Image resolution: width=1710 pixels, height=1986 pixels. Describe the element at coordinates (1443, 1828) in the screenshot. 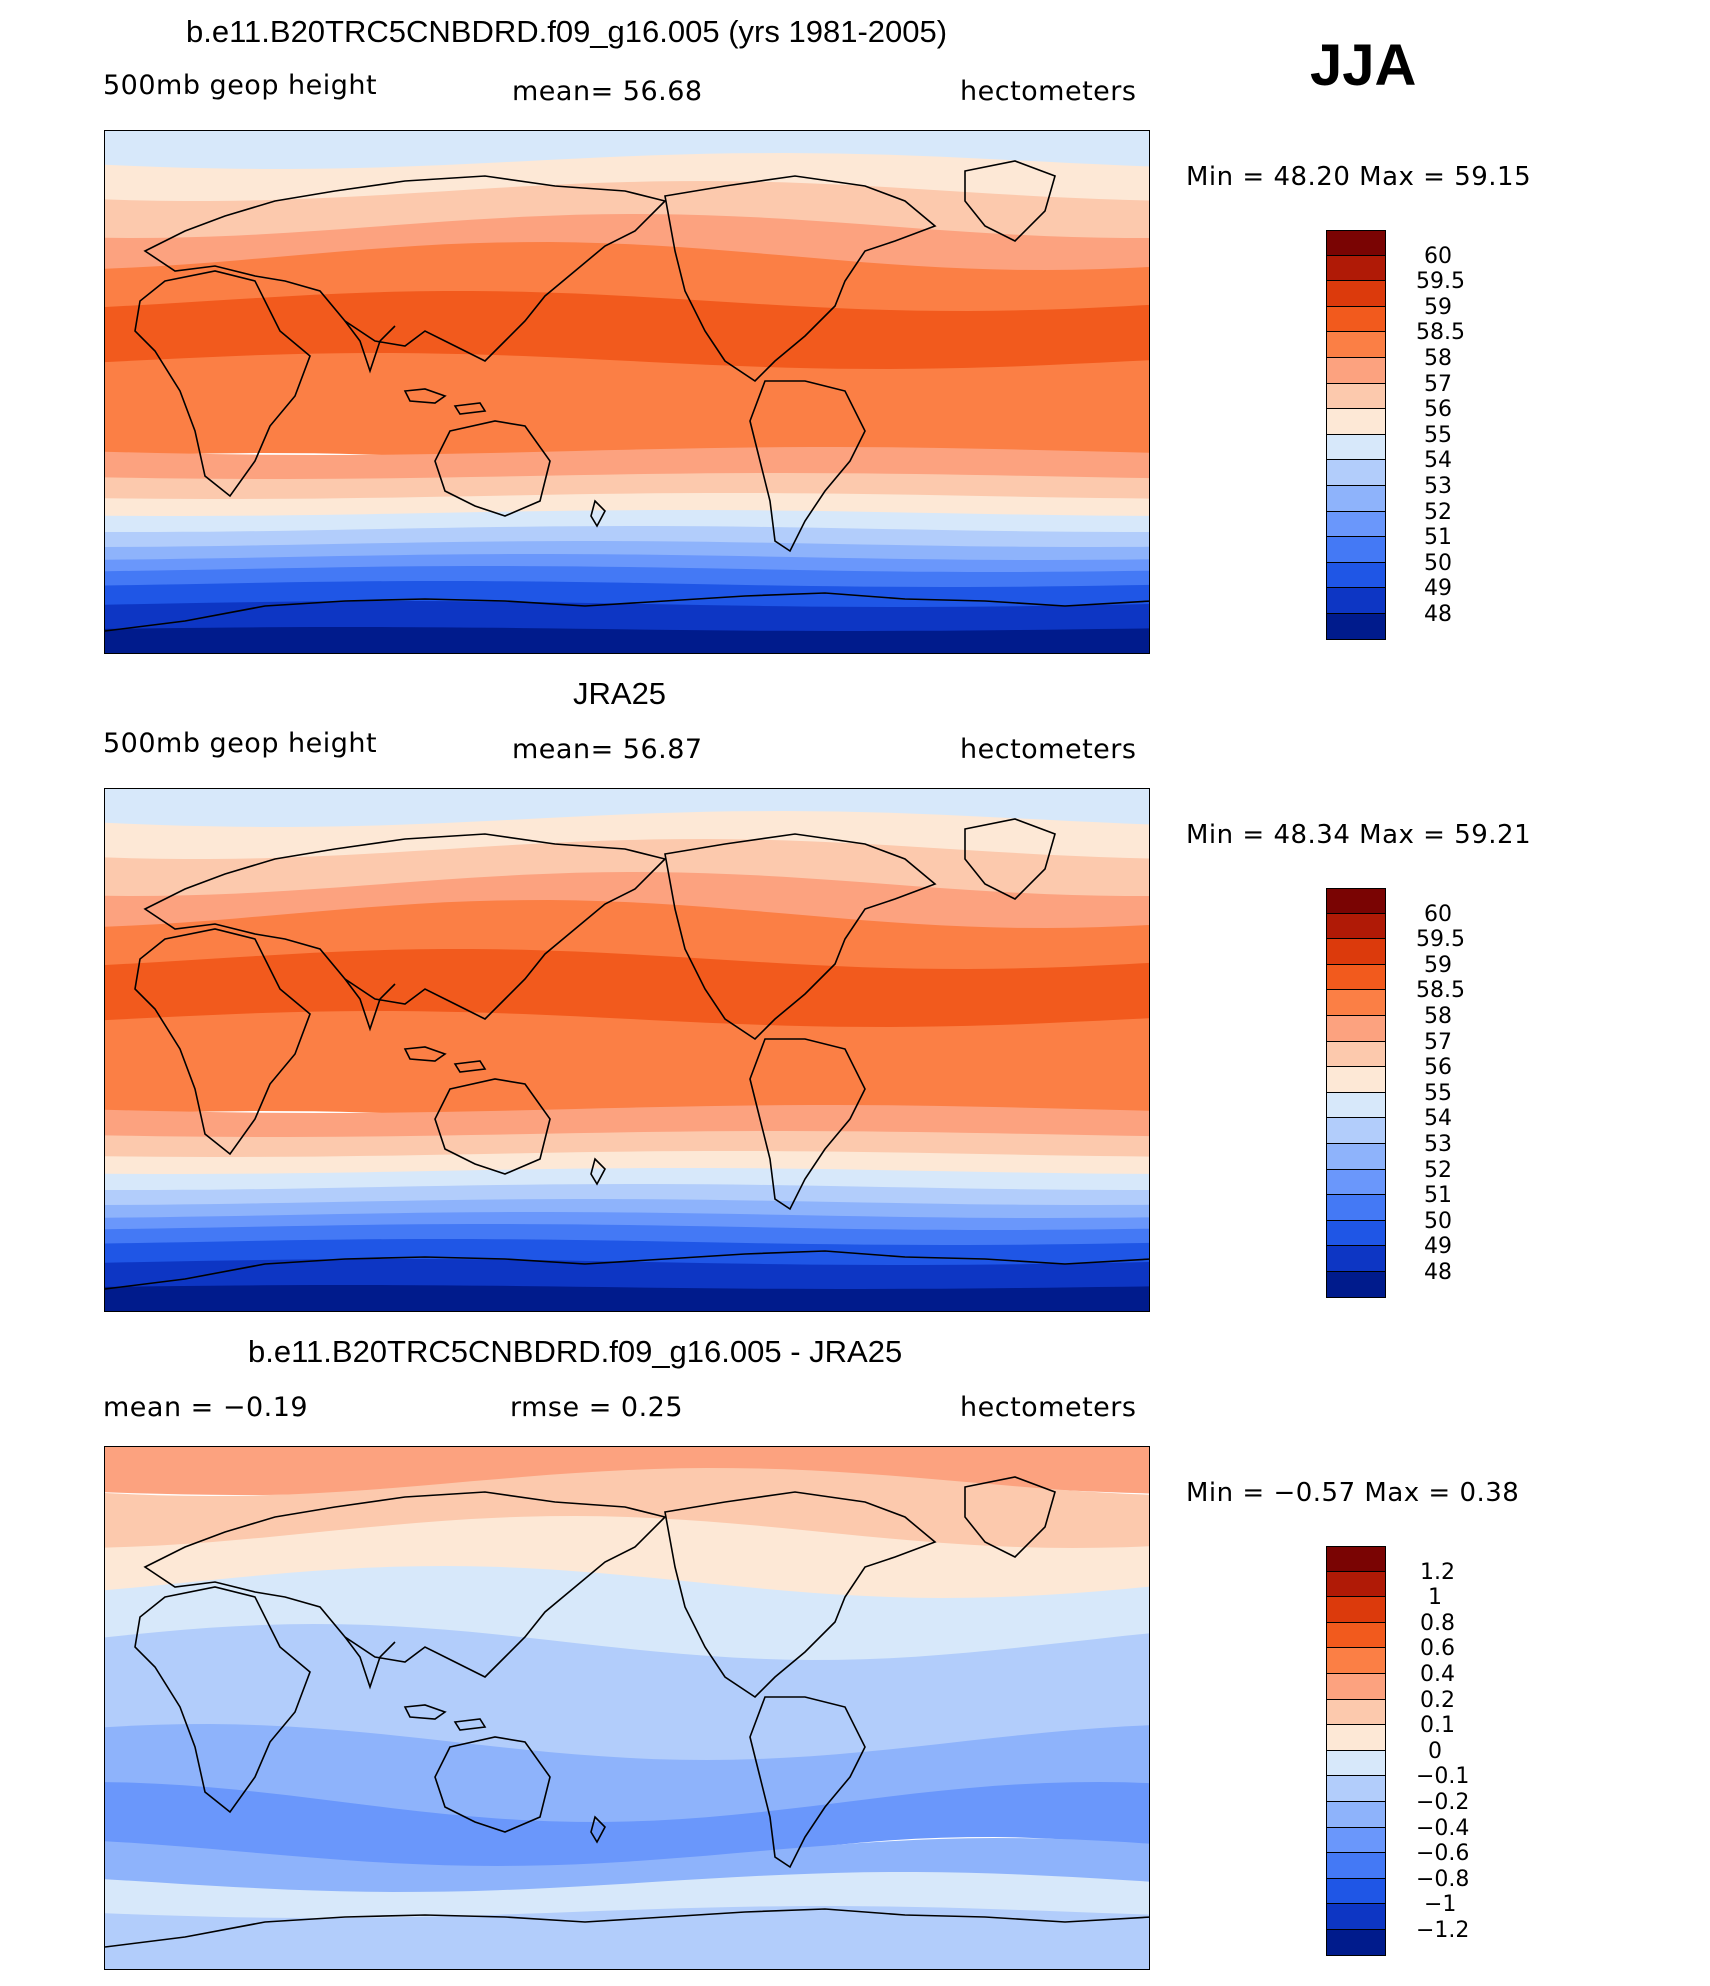

I see `colorbar-label: −0.4` at that location.